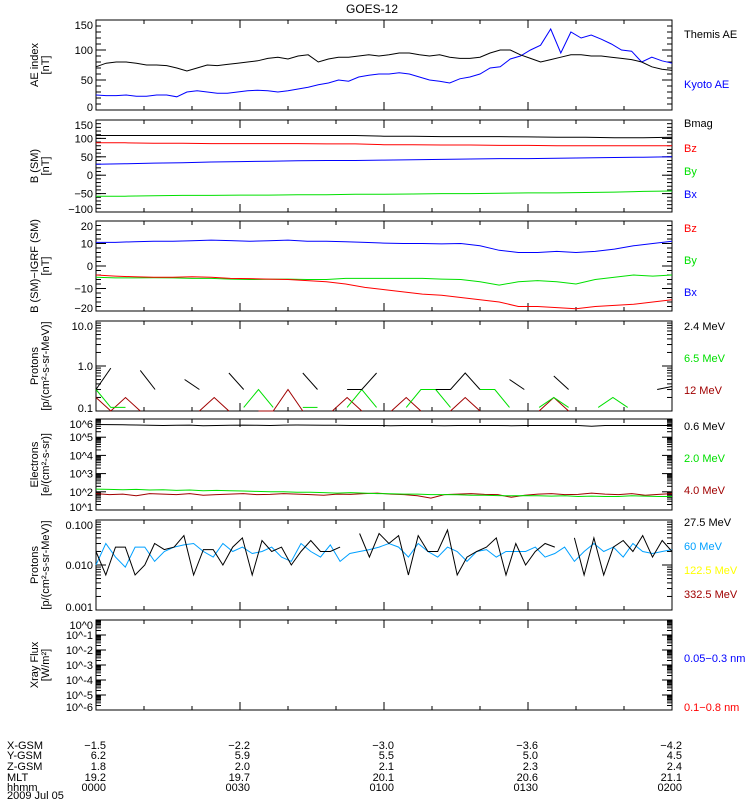 This screenshot has width=750, height=800. Describe the element at coordinates (711, 571) in the screenshot. I see `legend-entry: 122.5 MeV` at that location.